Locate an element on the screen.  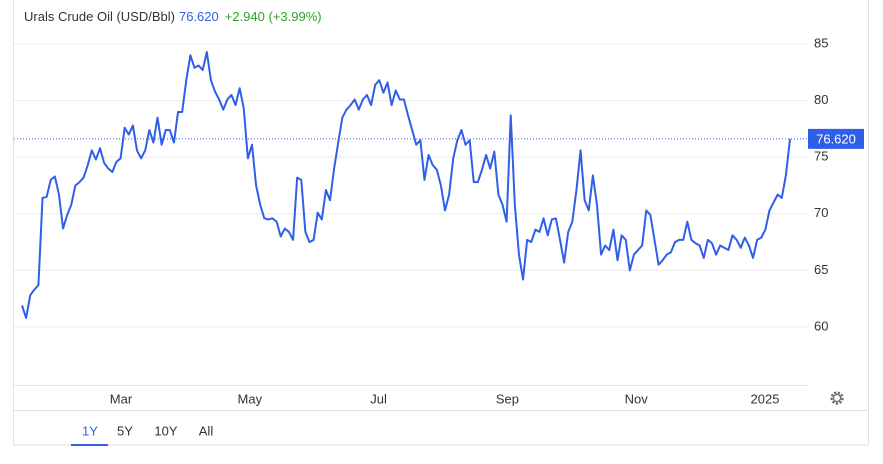
range-button: 1Y is located at coordinates (90, 430).